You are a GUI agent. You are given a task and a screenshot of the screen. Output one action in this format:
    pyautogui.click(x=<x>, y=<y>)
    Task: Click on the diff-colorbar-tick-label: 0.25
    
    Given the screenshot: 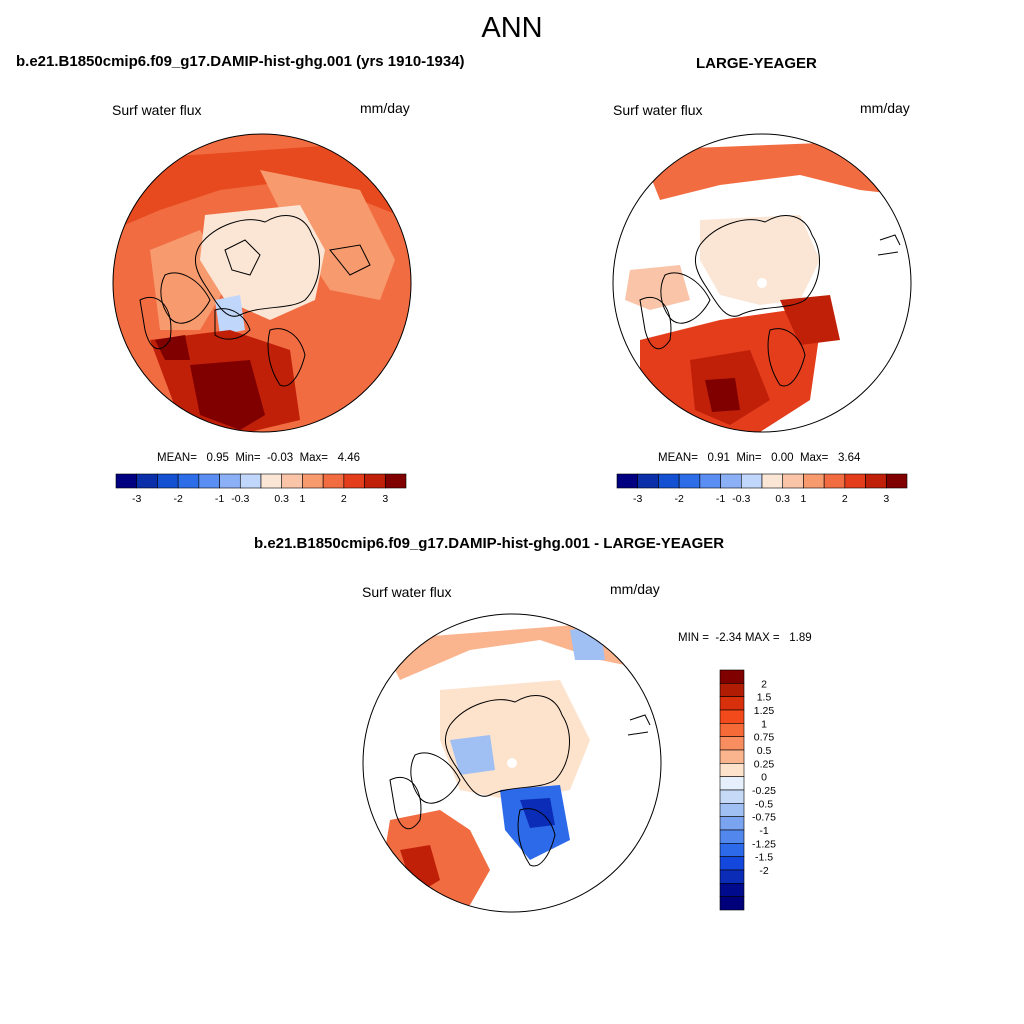 What is the action you would take?
    pyautogui.click(x=764, y=764)
    